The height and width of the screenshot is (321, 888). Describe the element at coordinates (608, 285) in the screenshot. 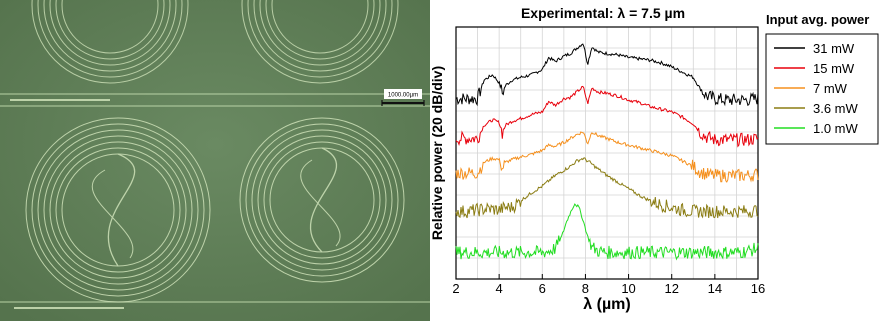

I see `x-ticks: 2 4 6 8 10 12 14 16` at that location.